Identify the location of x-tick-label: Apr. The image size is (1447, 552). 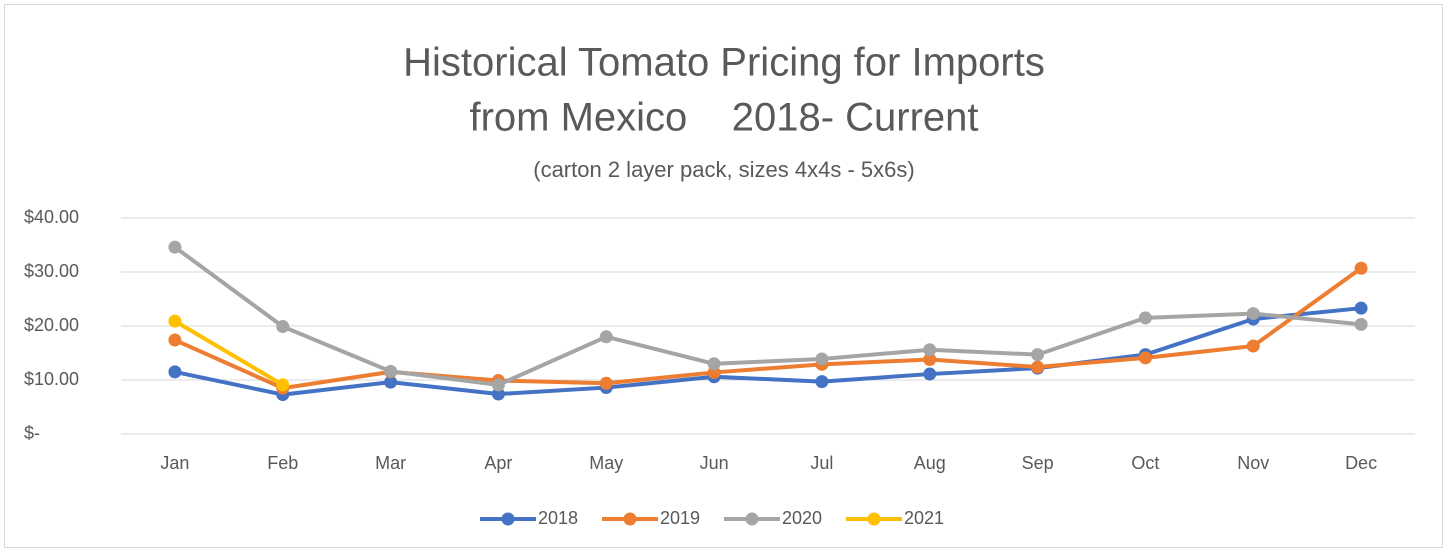
(498, 463).